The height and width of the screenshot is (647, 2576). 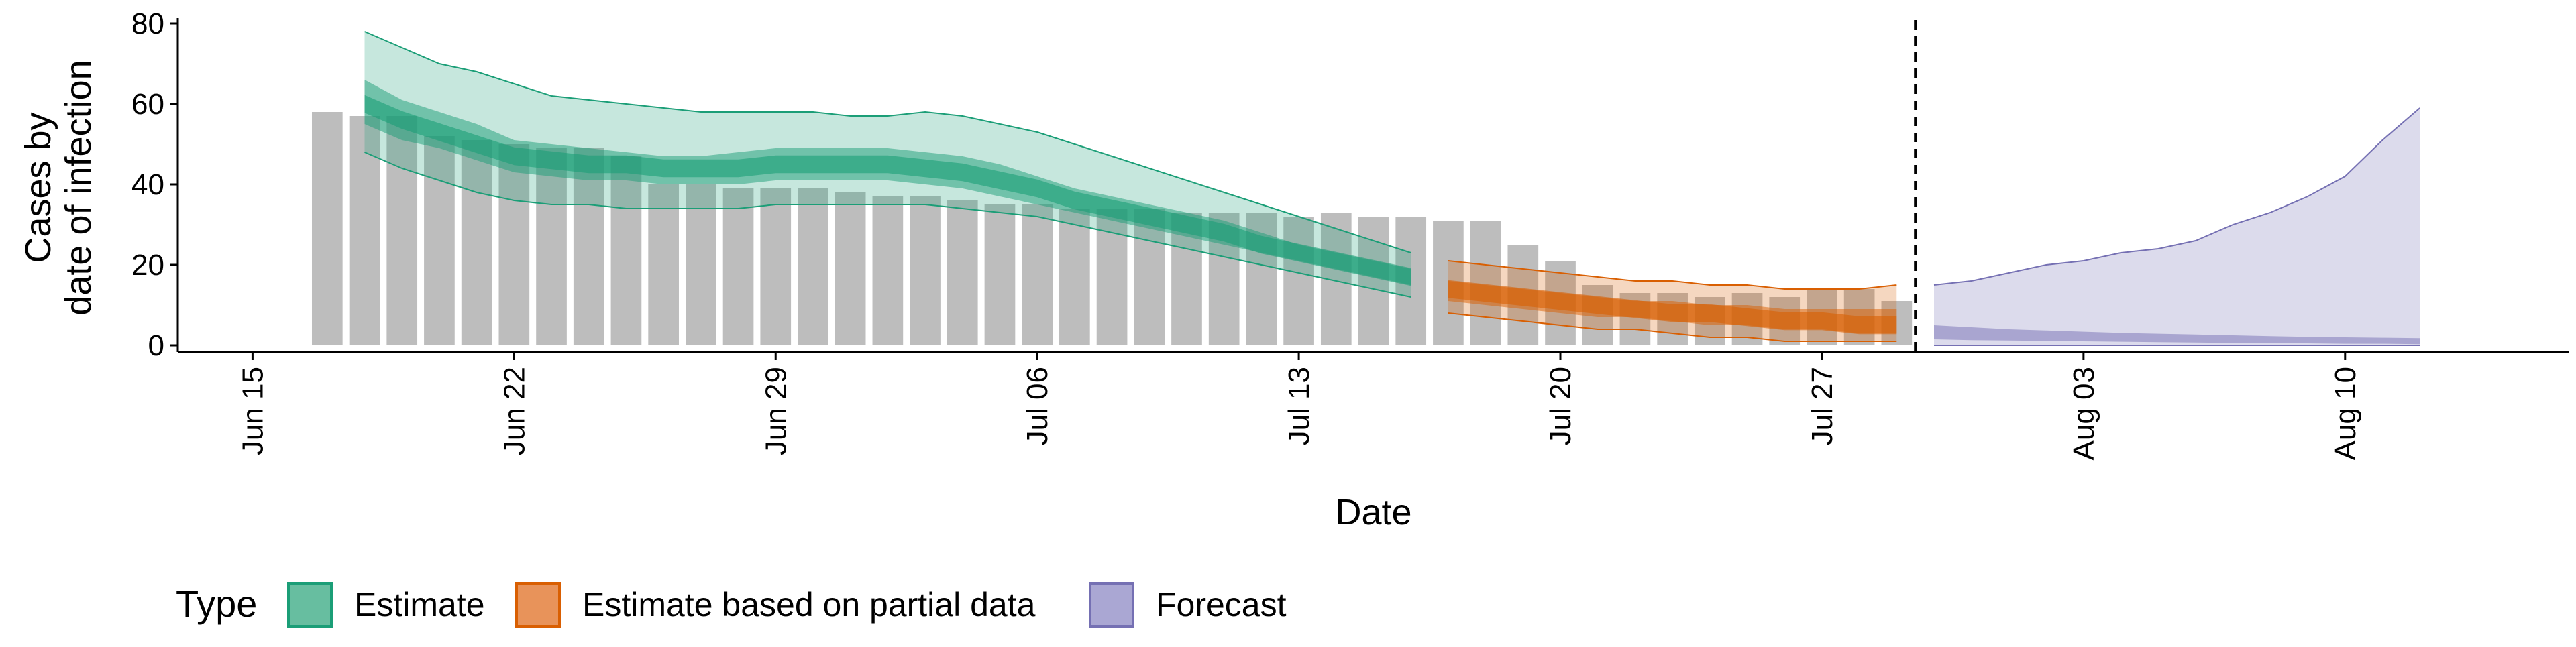 I want to click on x-tick-label: Jun 29, so click(x=775, y=411).